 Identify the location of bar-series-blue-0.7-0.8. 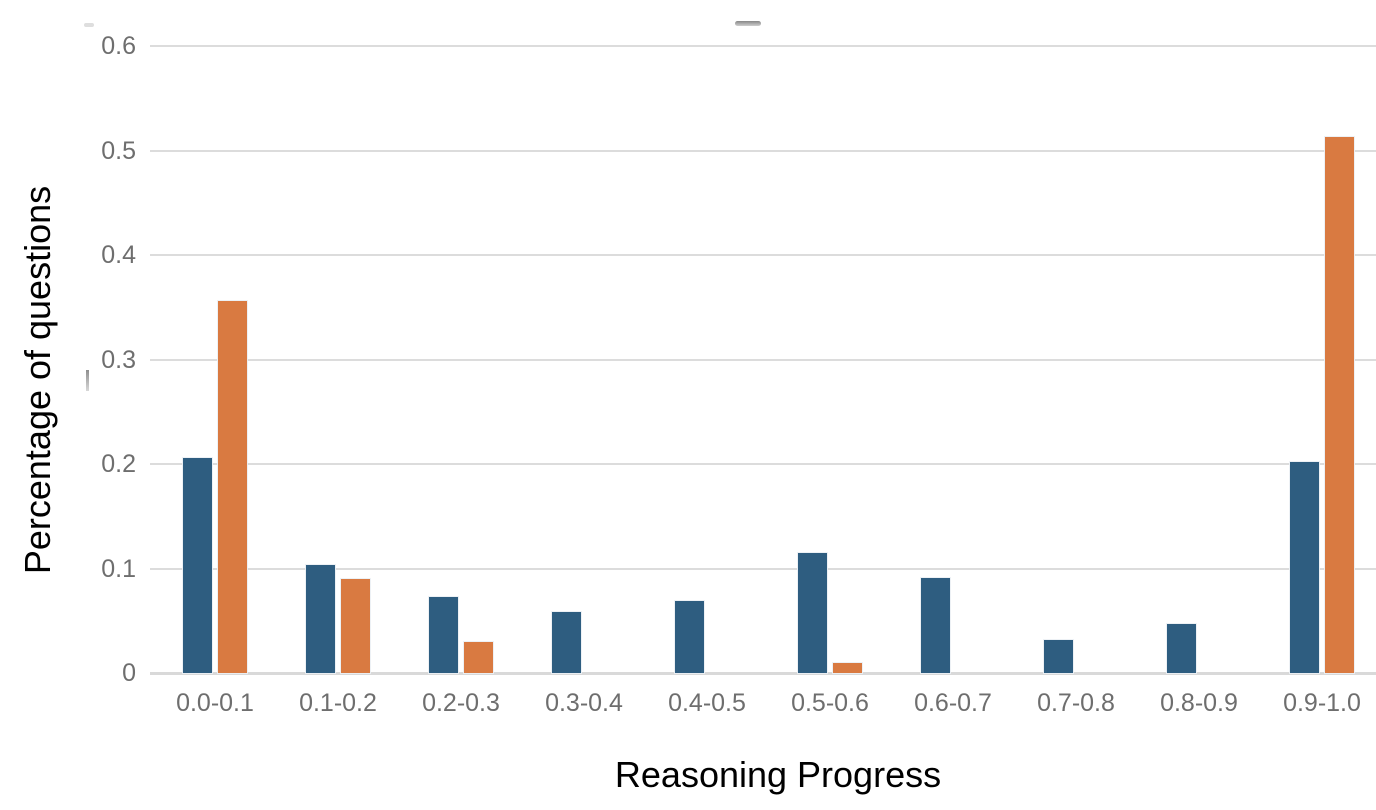
(1058, 656).